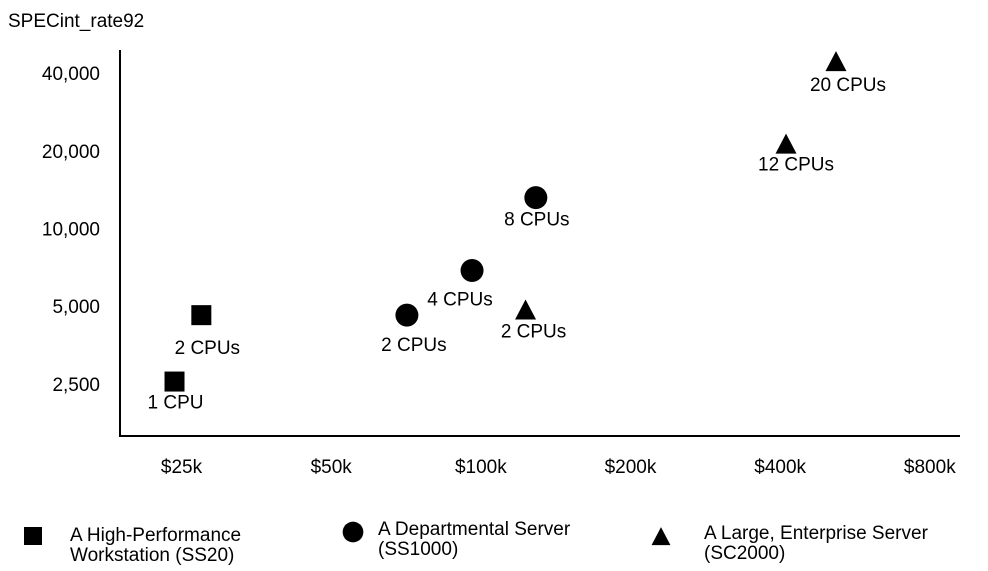 This screenshot has height=571, width=988. Describe the element at coordinates (76, 307) in the screenshot. I see `y-tick-label: 5,000` at that location.